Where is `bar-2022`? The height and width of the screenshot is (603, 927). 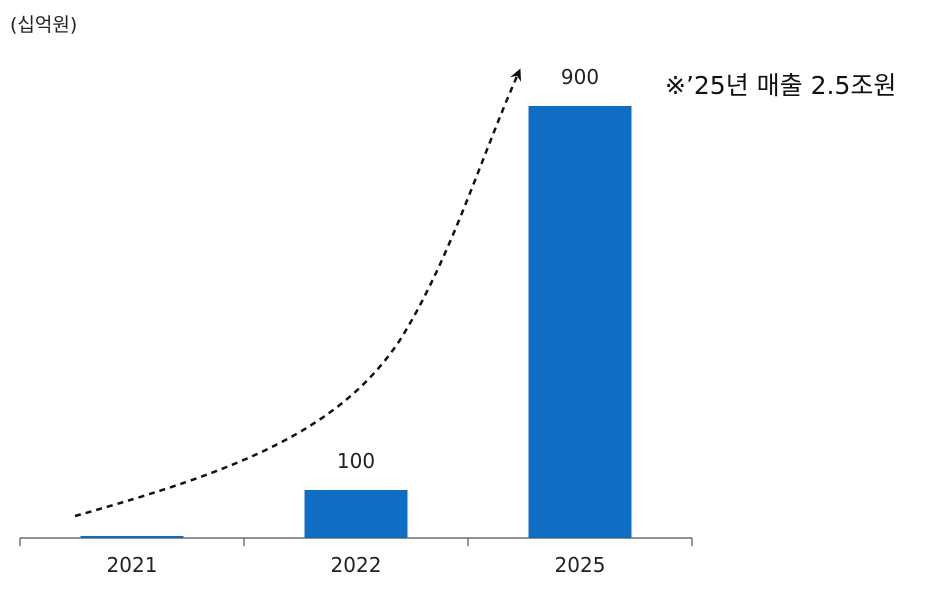 bar-2022 is located at coordinates (356, 514).